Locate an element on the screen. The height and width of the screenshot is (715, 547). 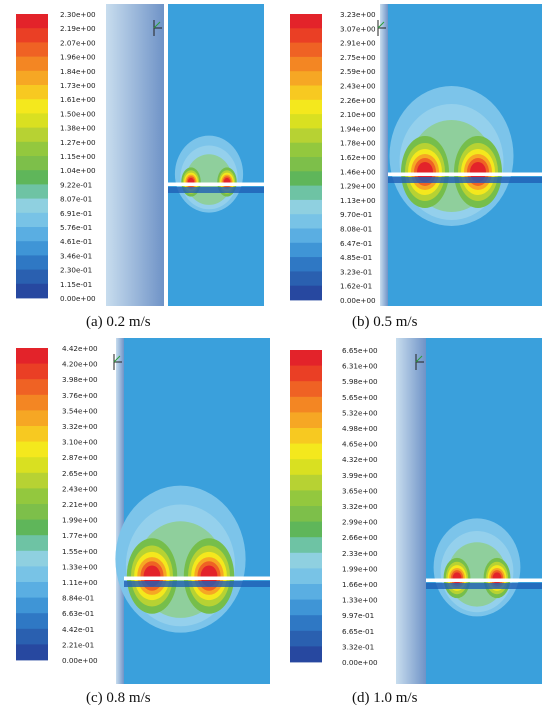
caption-c: (c) 0.8 m/s is located at coordinates (118, 698).